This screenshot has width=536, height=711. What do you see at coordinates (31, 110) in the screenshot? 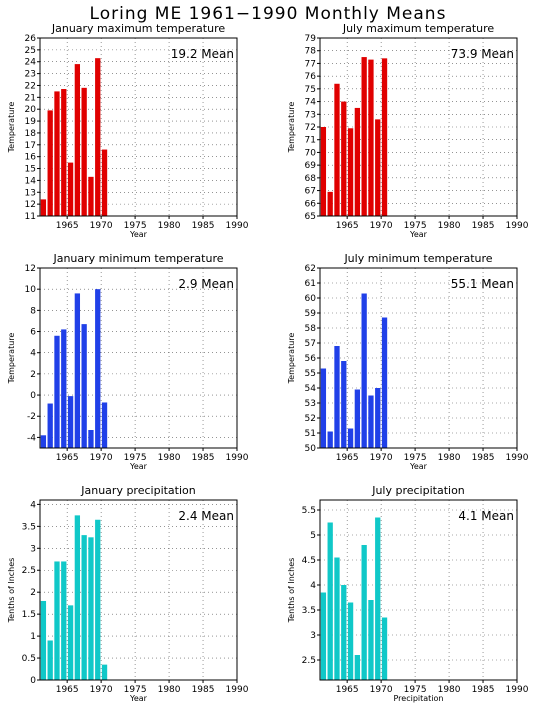
I see `y-tick-label: 20` at bounding box center [31, 110].